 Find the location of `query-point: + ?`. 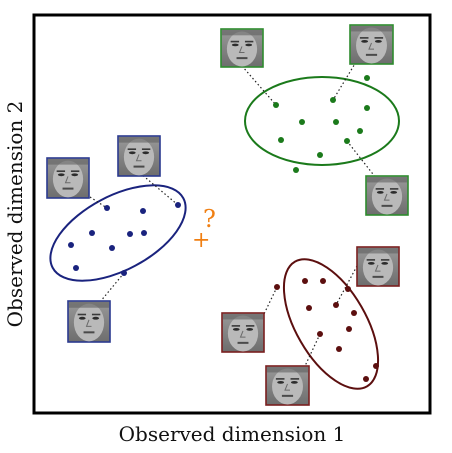

query-point: + ? is located at coordinates (204, 229).